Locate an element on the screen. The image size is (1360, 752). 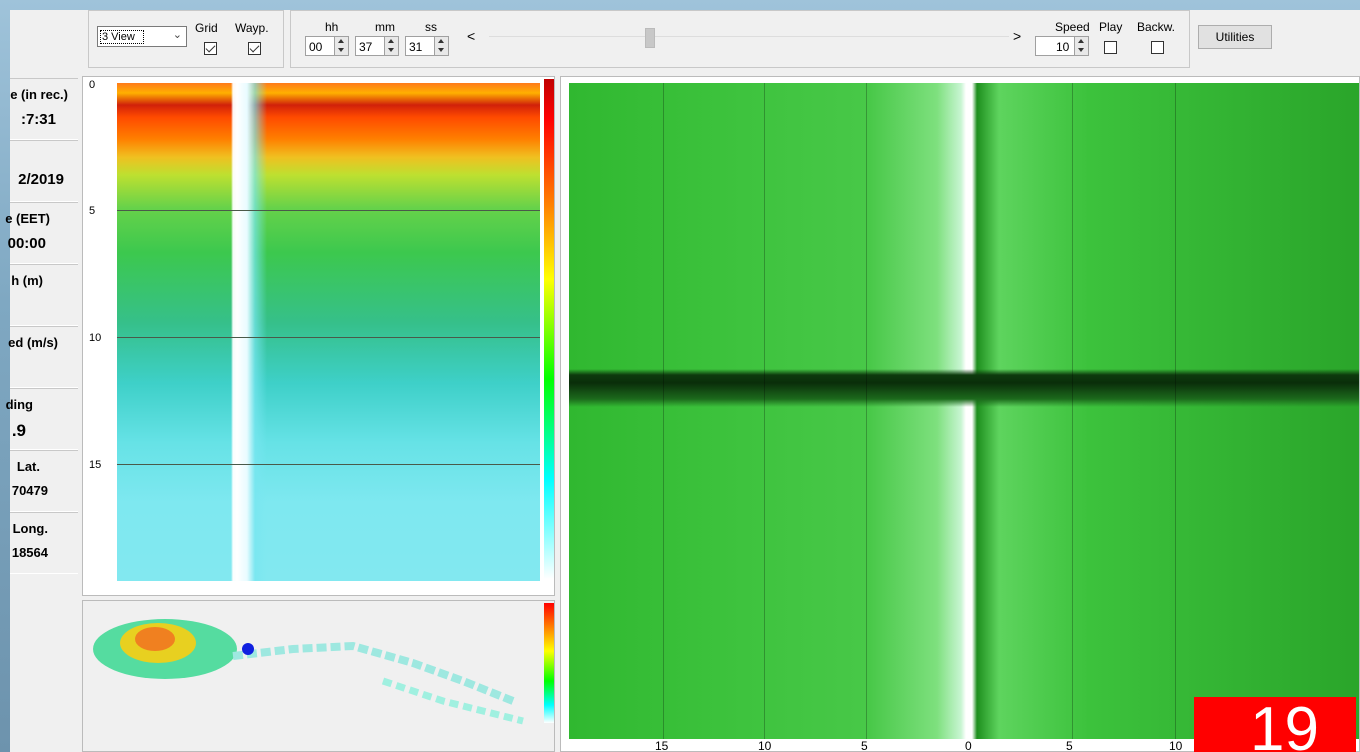
range-label-10-left: 10 is located at coordinates (765, 745).